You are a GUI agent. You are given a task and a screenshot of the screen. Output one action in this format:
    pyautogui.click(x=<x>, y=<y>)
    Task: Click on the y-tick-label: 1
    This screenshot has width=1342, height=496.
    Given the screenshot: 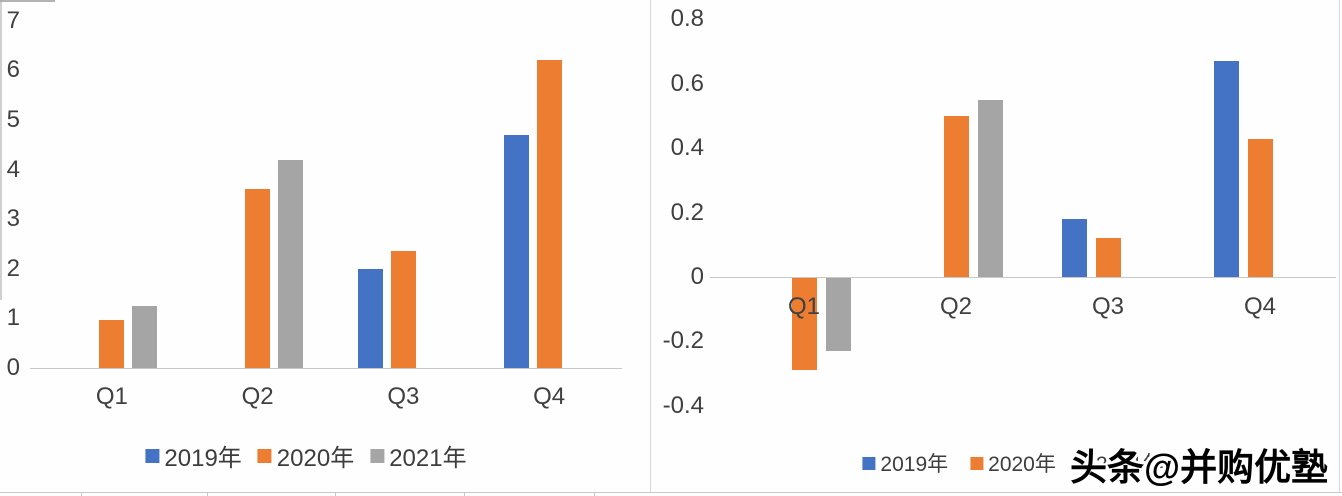 What is the action you would take?
    pyautogui.click(x=13, y=318)
    